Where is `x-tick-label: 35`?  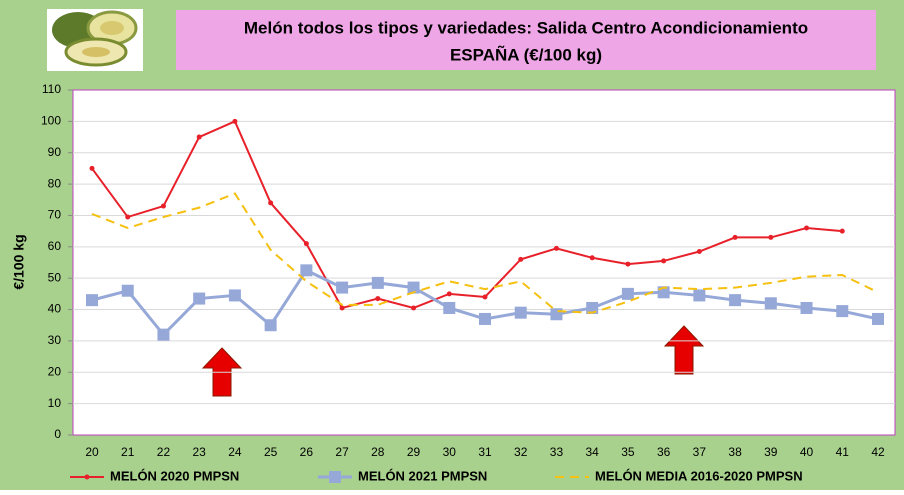 x-tick-label: 35 is located at coordinates (628, 452).